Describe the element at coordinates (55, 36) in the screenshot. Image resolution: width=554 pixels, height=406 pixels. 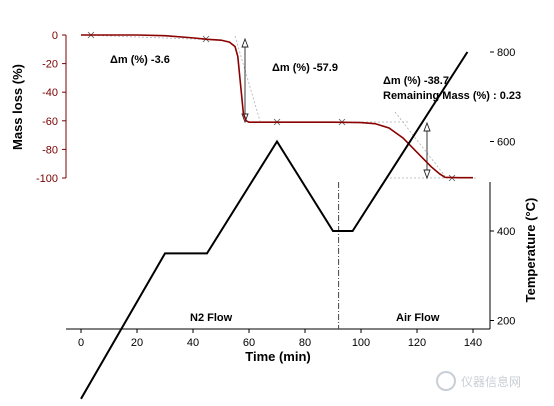
I see `mass-y-tick-label: 0` at that location.